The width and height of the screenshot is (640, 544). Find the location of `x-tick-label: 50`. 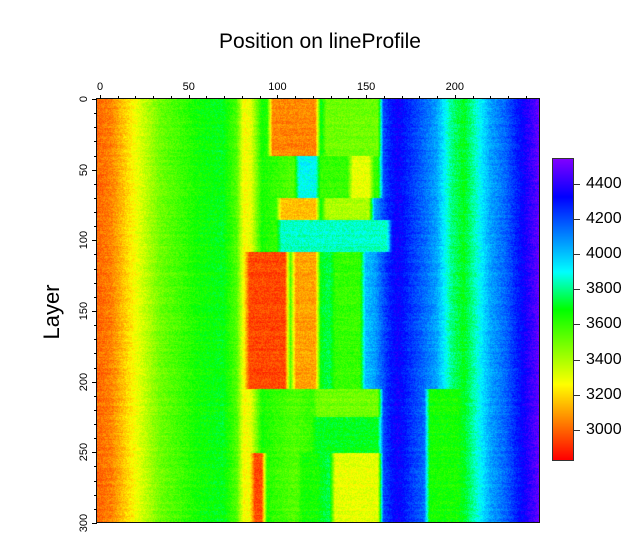

x-tick-label: 50 is located at coordinates (188, 87).